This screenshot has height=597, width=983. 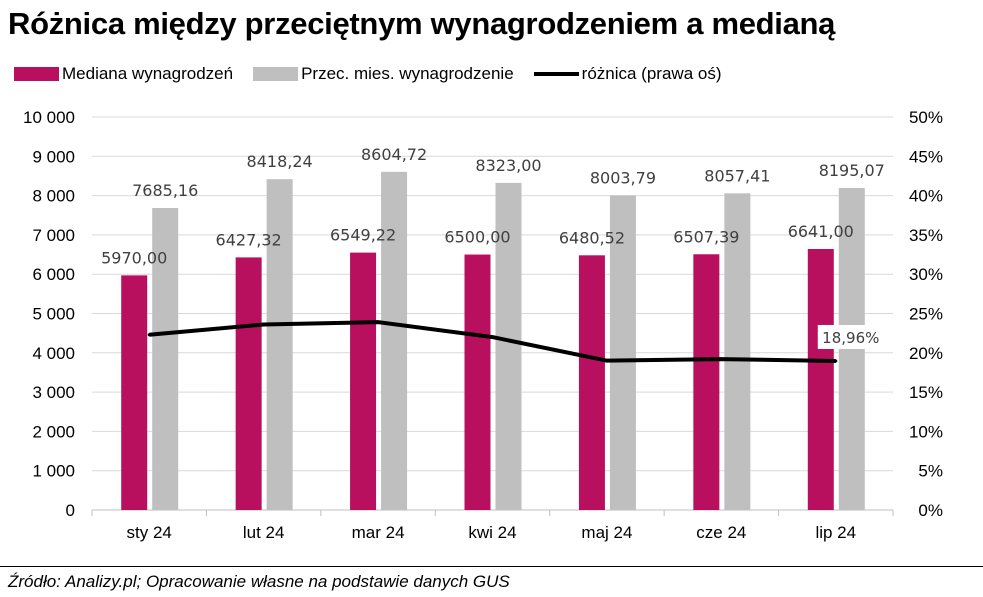 What do you see at coordinates (53, 196) in the screenshot?
I see `y-left-tick-label: 8 000` at bounding box center [53, 196].